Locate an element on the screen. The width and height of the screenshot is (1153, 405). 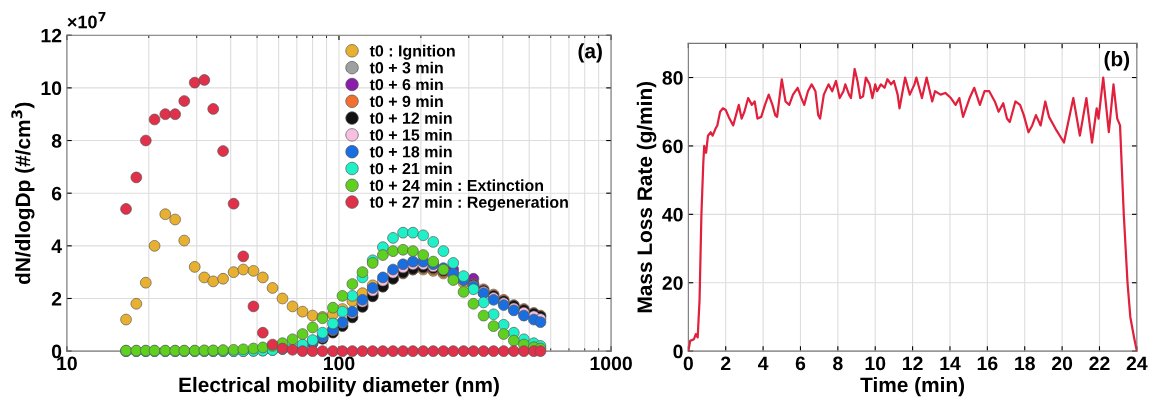
x-tick-label: 14 is located at coordinates (950, 363).